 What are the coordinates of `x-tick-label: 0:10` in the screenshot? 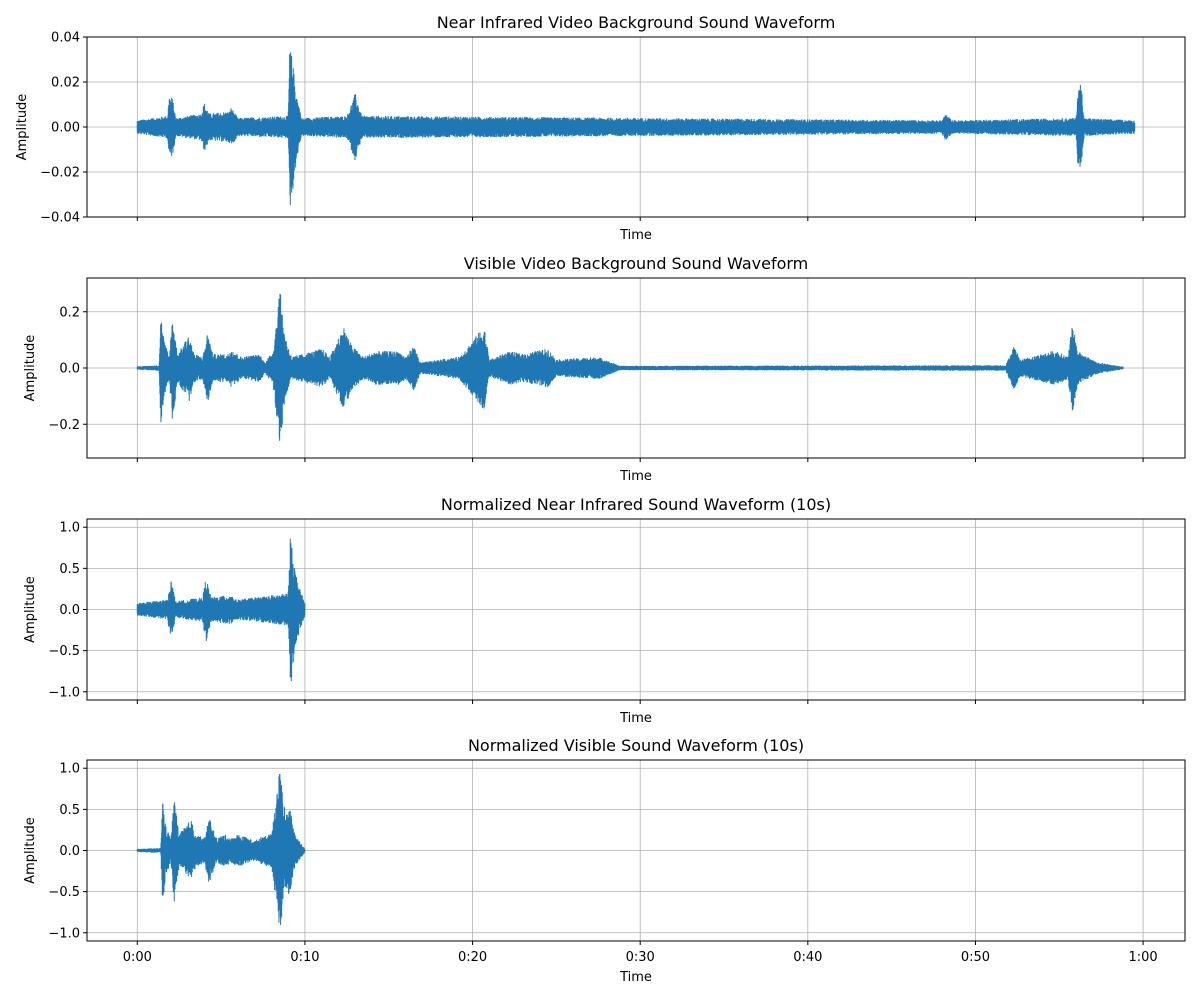 It's located at (304, 957).